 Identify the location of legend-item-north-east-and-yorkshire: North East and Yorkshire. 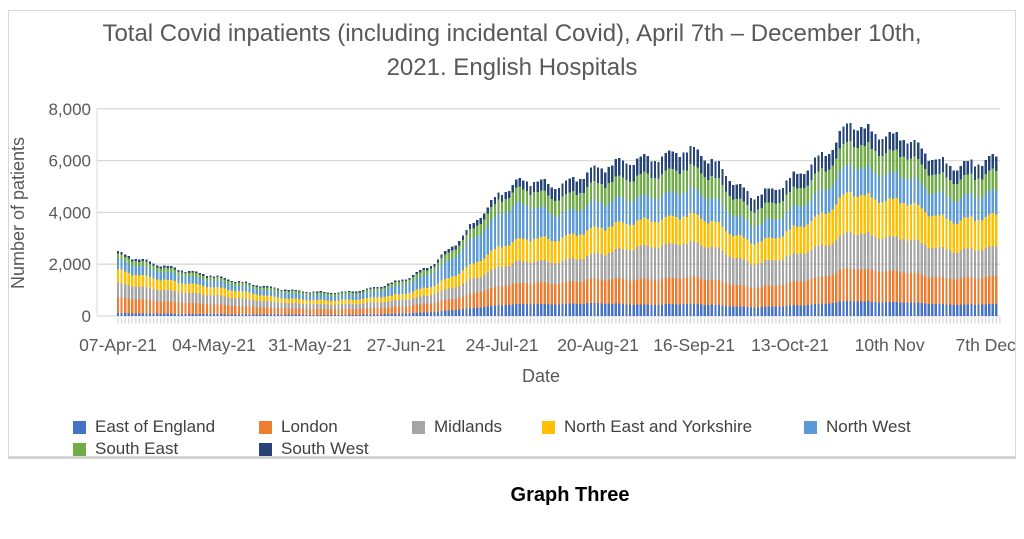
(673, 427).